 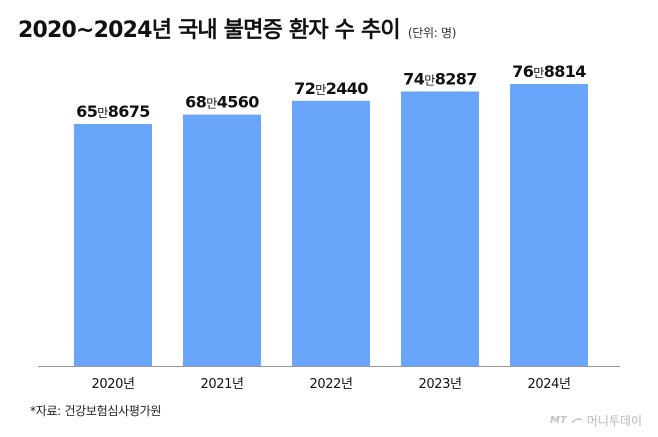 I want to click on value-label-3: 74만8287, so click(x=440, y=78).